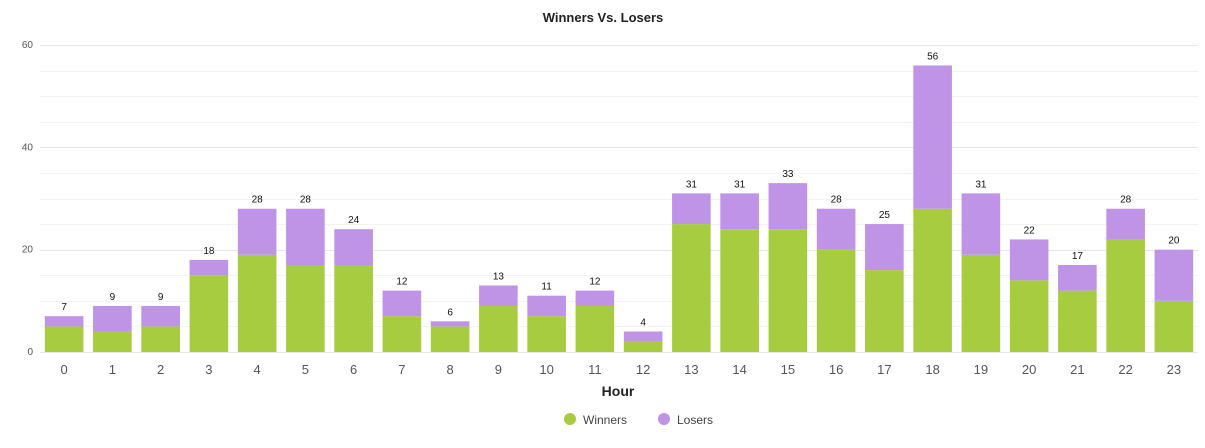 This screenshot has height=448, width=1205. Describe the element at coordinates (64, 369) in the screenshot. I see `x-tick-label: 0` at that location.